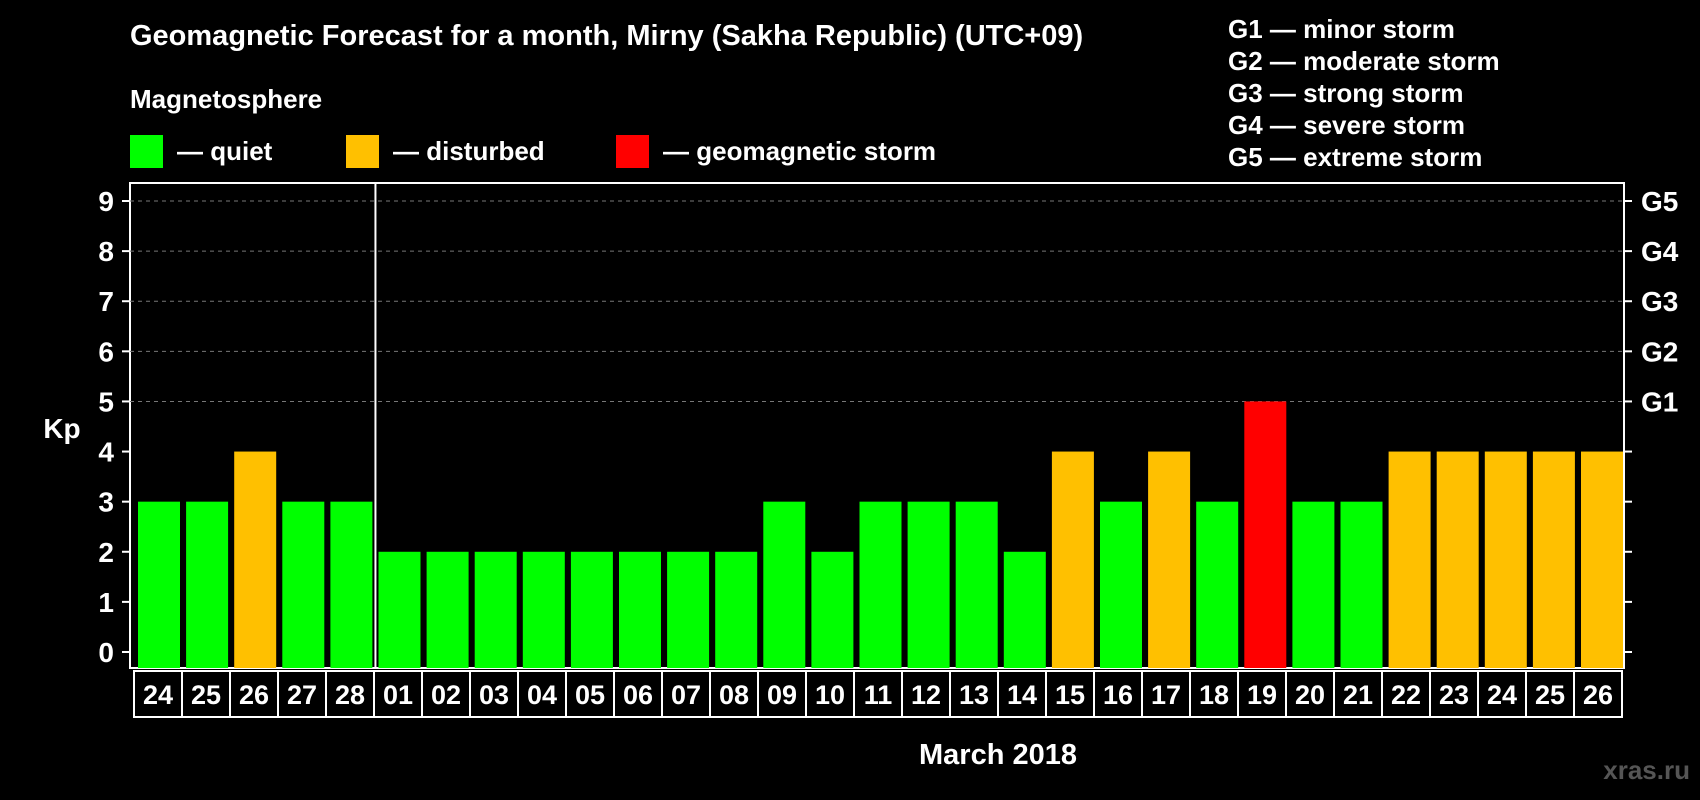  I want to click on legend-quiet-swatch, so click(146, 151).